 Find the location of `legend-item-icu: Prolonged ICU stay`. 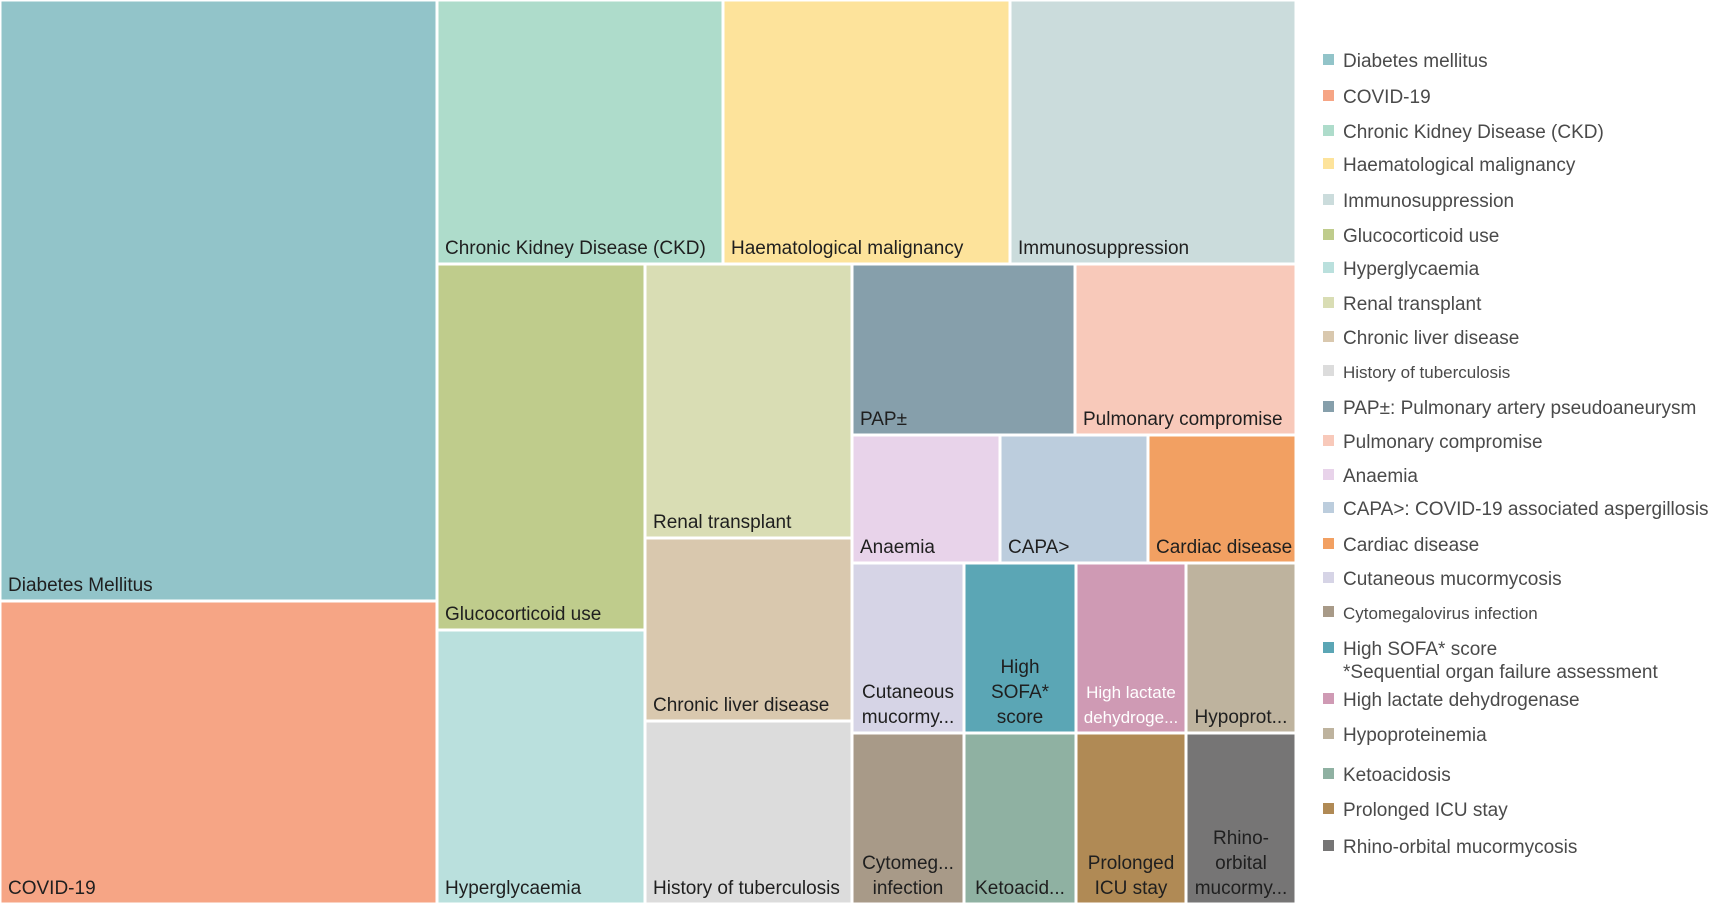

legend-item-icu: Prolonged ICU stay is located at coordinates (1415, 810).